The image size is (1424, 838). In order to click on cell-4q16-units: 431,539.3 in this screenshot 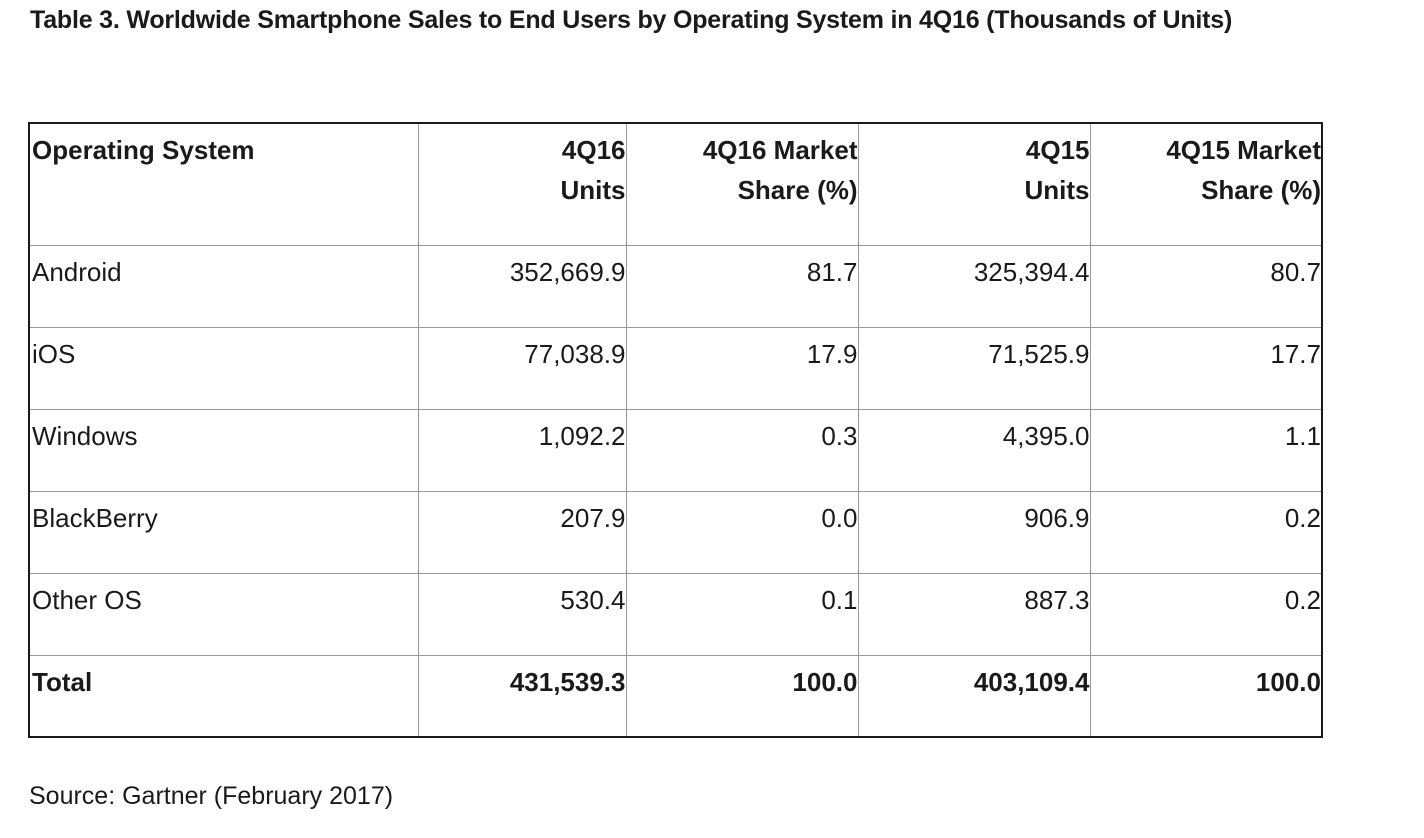, I will do `click(522, 696)`.